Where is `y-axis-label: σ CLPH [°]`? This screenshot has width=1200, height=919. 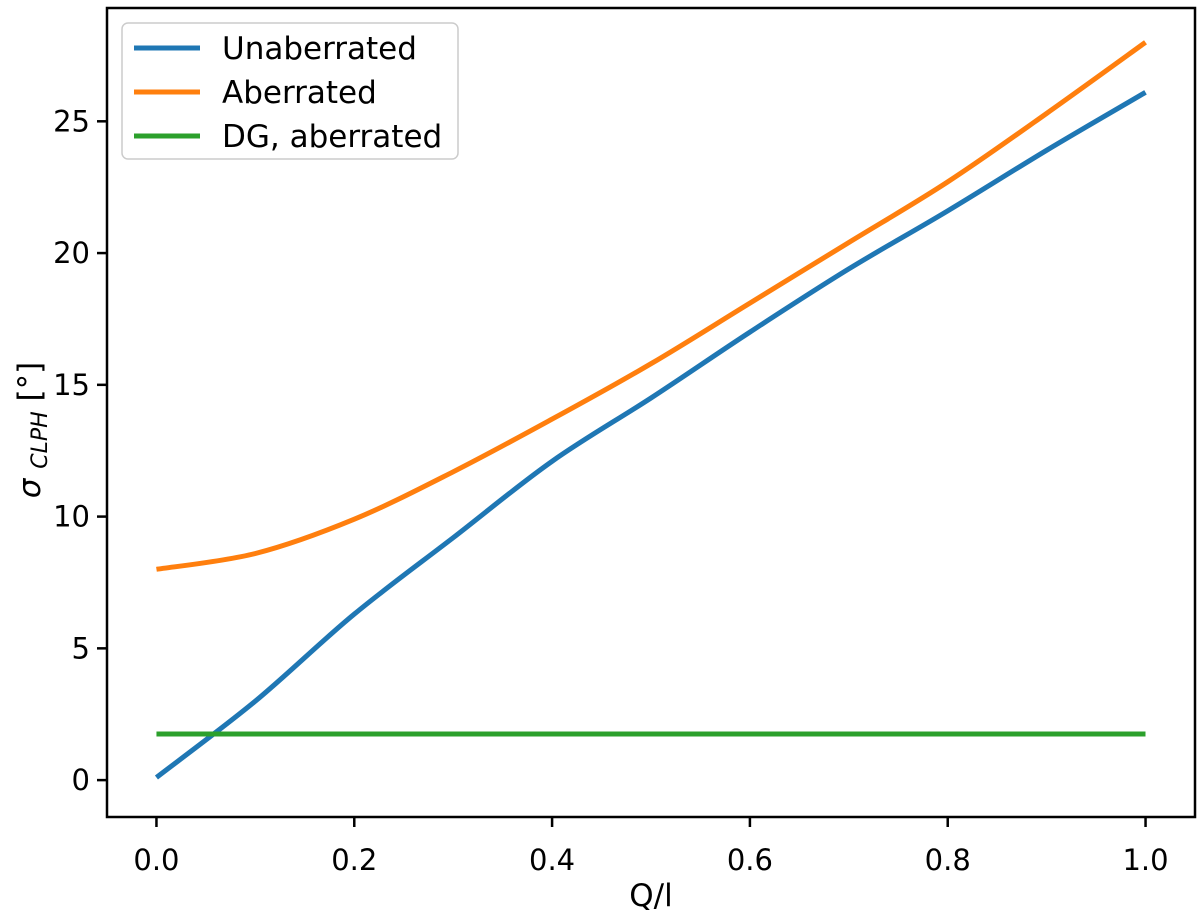 y-axis-label: σ CLPH [°] is located at coordinates (33, 430).